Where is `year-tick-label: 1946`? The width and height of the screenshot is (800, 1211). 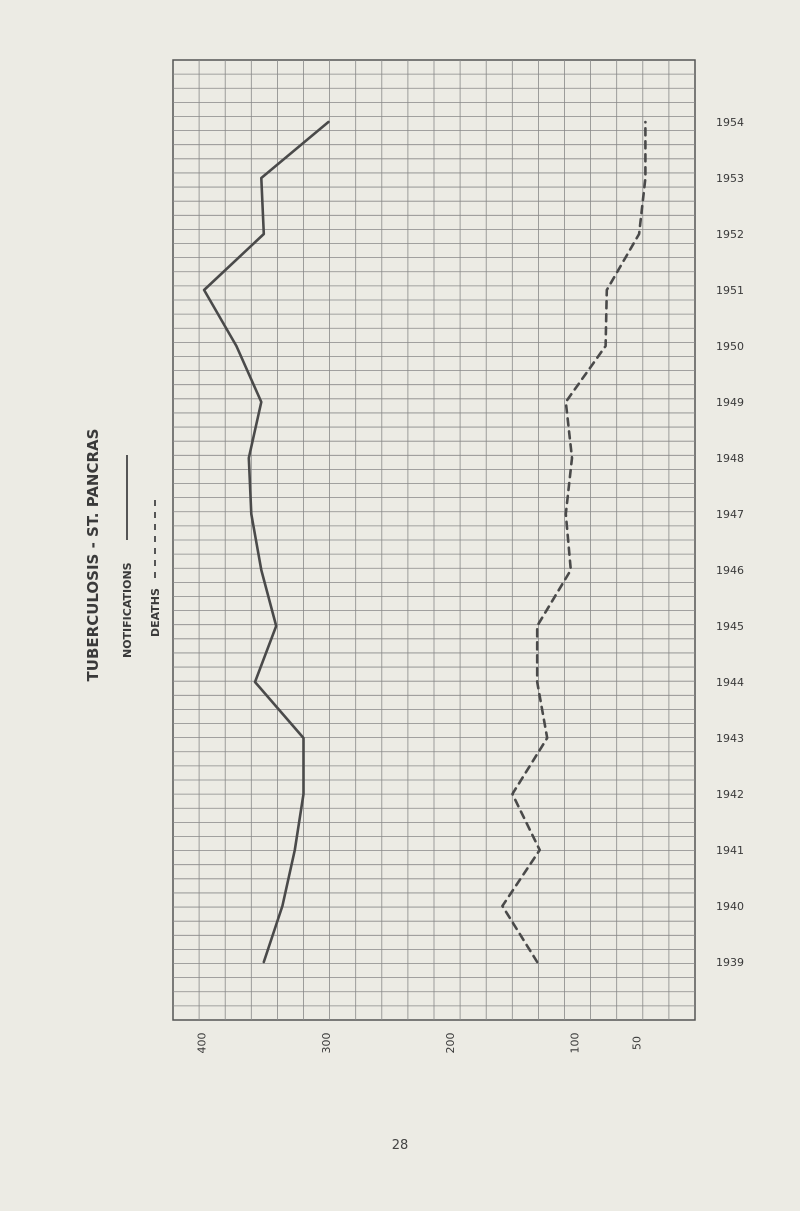 year-tick-label: 1946 is located at coordinates (730, 570).